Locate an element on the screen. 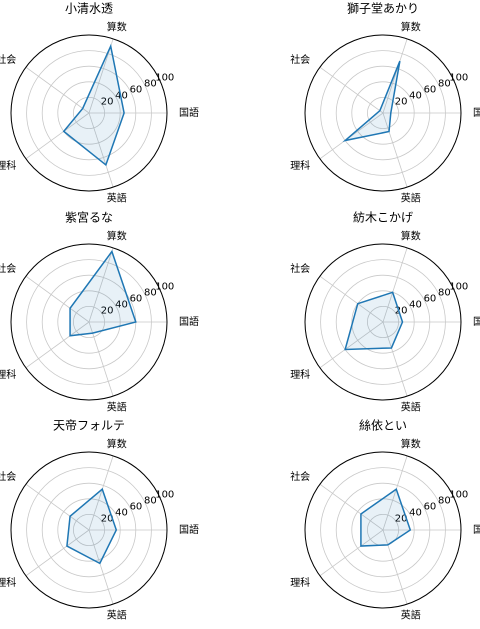 The image size is (480, 629). chart-title: 小清水透 is located at coordinates (89, 9).